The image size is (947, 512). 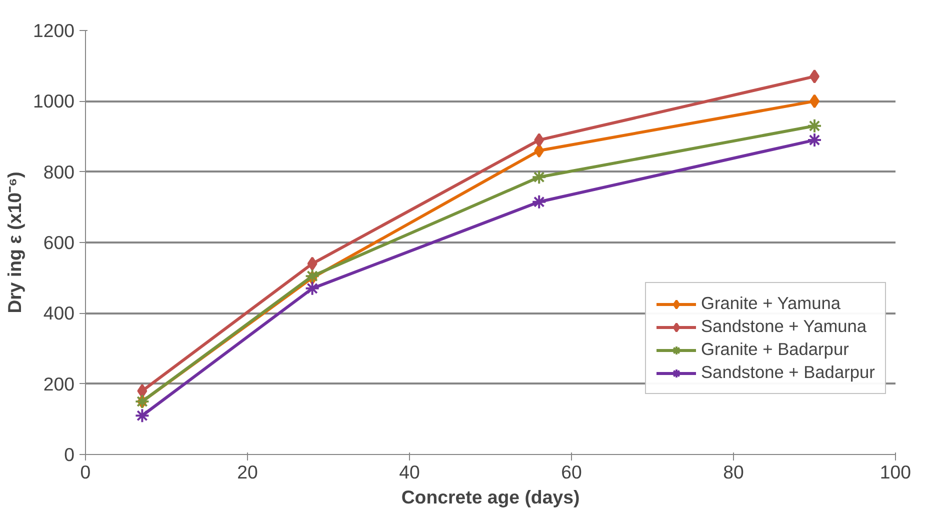 I want to click on y-tick-label: 400, so click(x=59, y=313).